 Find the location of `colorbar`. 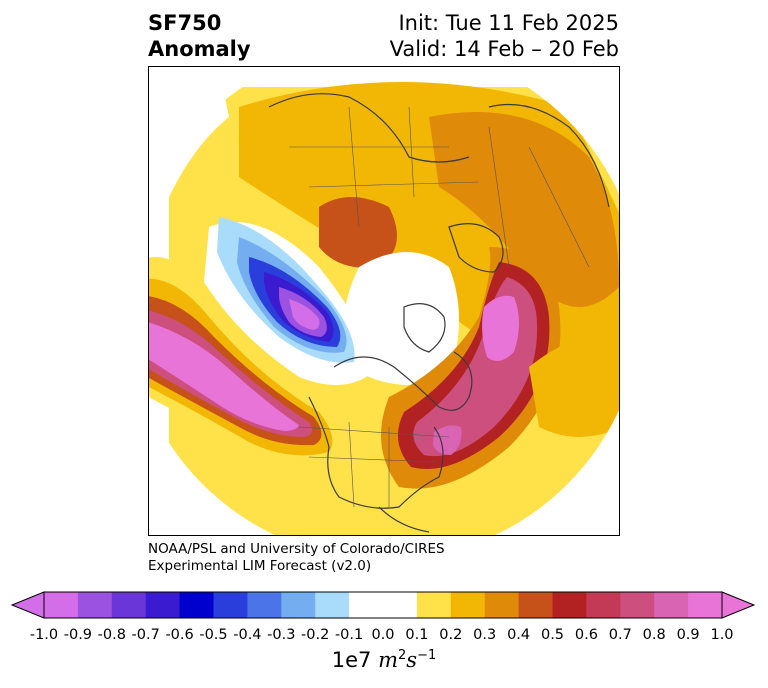

colorbar is located at coordinates (383, 605).